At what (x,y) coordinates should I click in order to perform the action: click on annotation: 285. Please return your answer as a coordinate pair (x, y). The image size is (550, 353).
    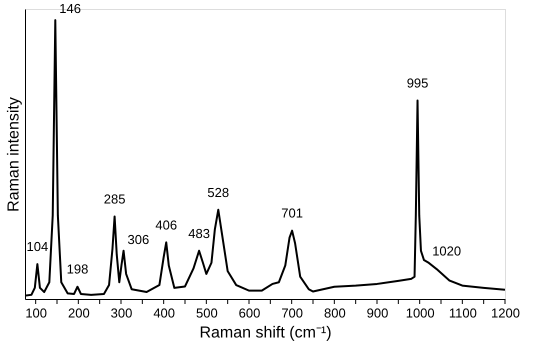
    Looking at the image, I should click on (115, 198).